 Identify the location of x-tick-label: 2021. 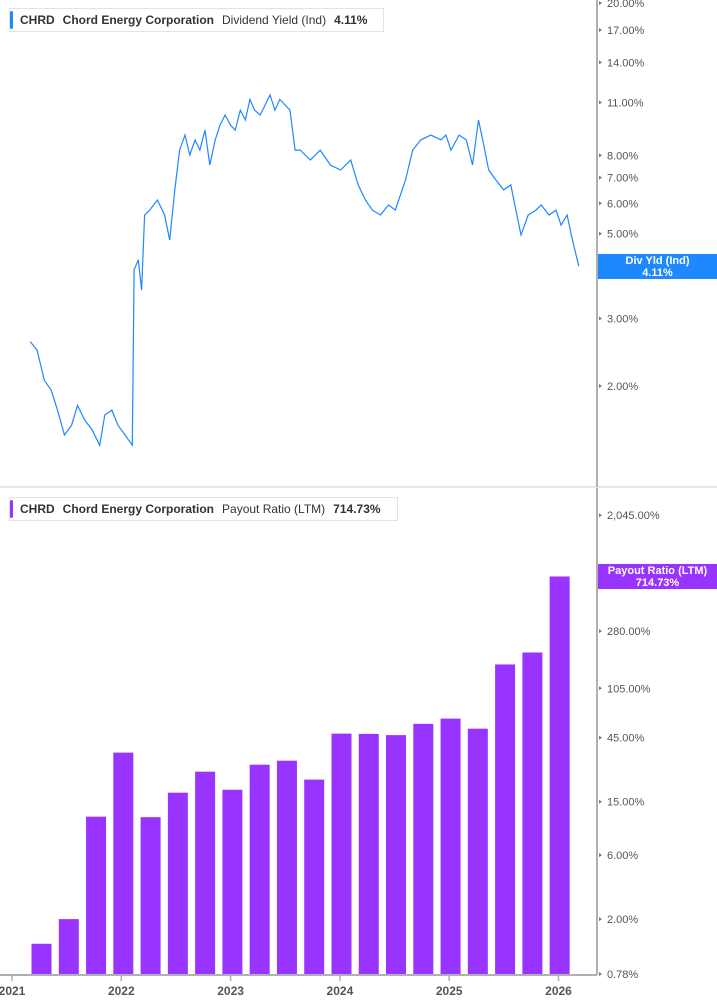
(13, 991).